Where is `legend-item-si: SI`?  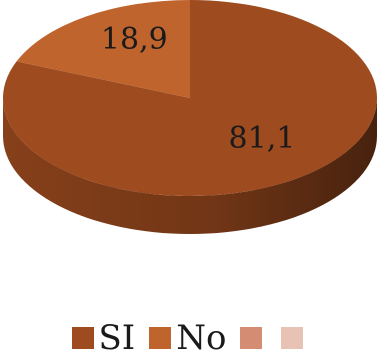 legend-item-si: SI is located at coordinates (103, 338).